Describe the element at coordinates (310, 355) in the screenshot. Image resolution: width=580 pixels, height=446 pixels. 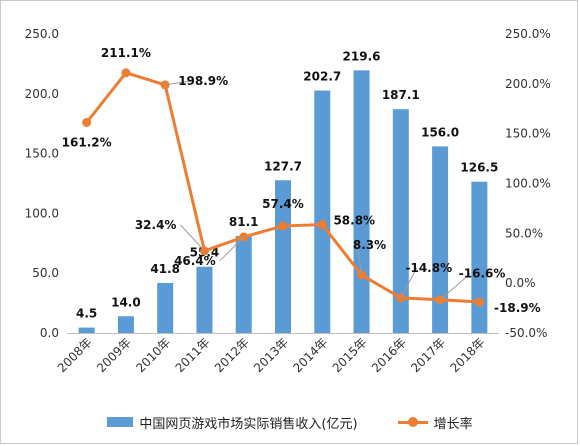
I see `x-tick-label: 2014年` at that location.